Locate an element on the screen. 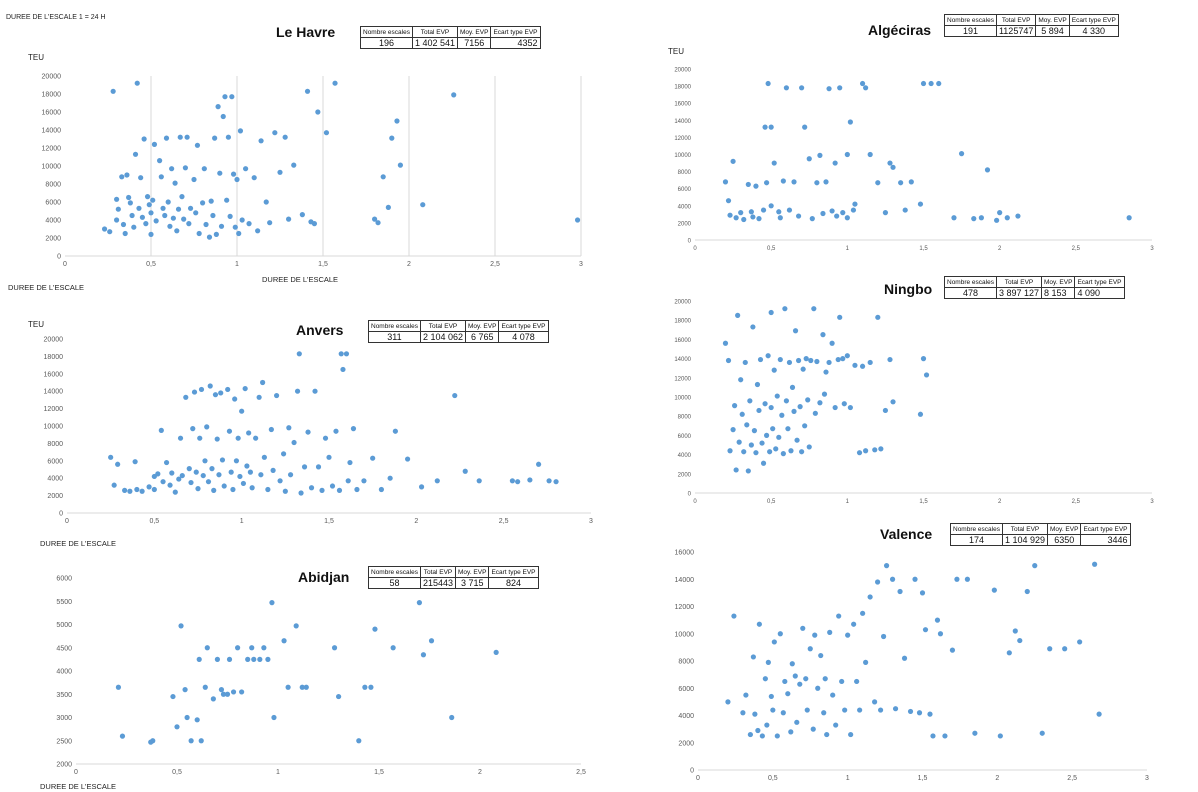 The image size is (1198, 792). y-tick-label-anvers: 10000 is located at coordinates (54, 427).